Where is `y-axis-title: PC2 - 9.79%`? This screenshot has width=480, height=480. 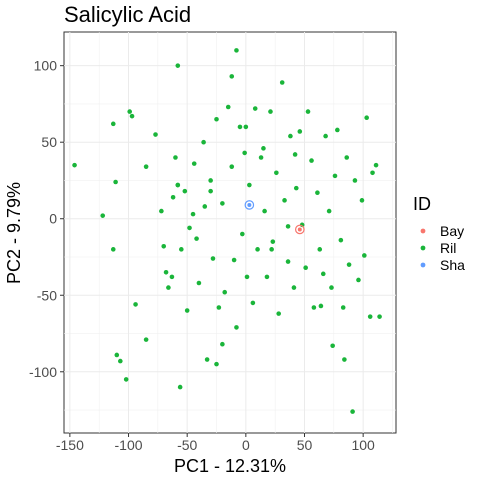 y-axis-title: PC2 - 9.79% is located at coordinates (14, 233).